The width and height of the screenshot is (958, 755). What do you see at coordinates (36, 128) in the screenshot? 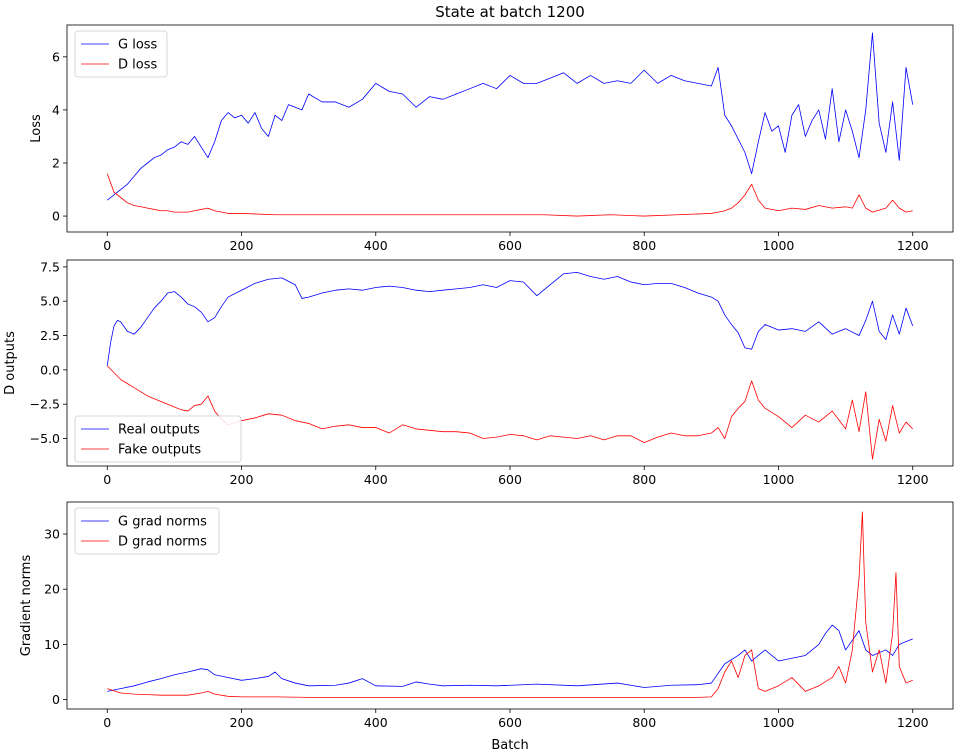
I see `y-axis-label: Loss` at bounding box center [36, 128].